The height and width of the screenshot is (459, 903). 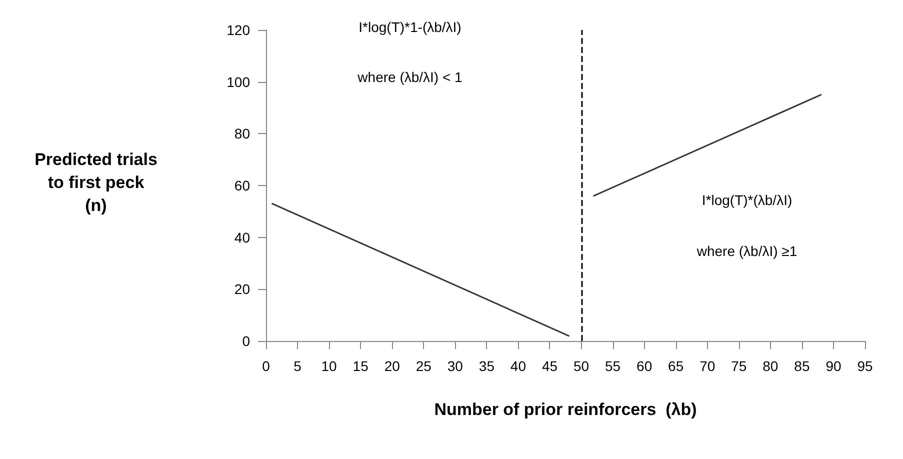 What do you see at coordinates (238, 82) in the screenshot?
I see `y-tick-label: 100` at bounding box center [238, 82].